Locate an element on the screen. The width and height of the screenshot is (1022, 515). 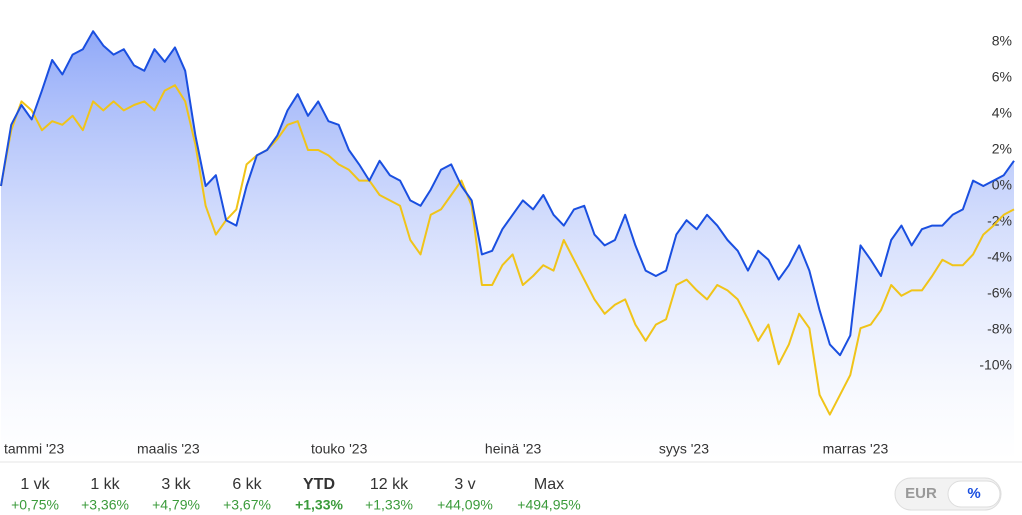
period-button: 1 vk +0,75% is located at coordinates (35, 491).